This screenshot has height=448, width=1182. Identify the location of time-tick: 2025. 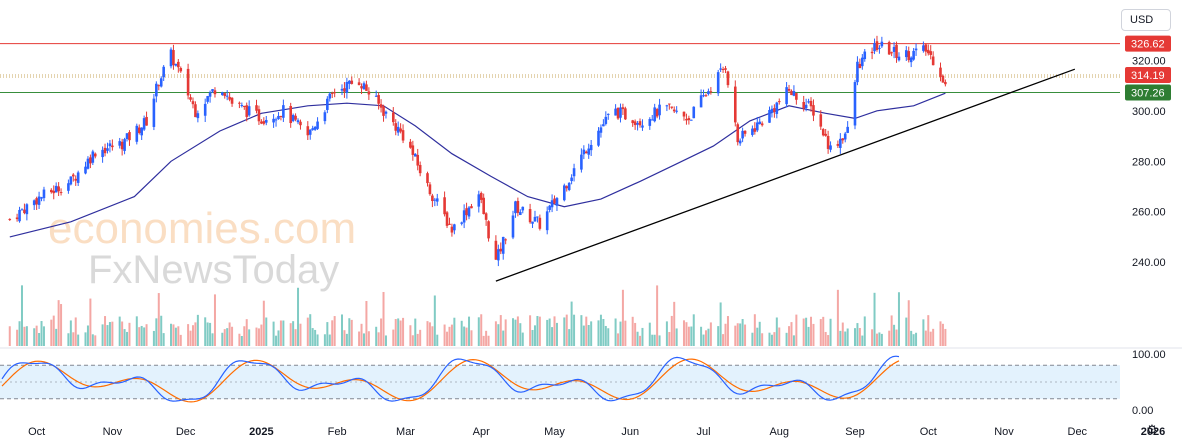
(261, 432).